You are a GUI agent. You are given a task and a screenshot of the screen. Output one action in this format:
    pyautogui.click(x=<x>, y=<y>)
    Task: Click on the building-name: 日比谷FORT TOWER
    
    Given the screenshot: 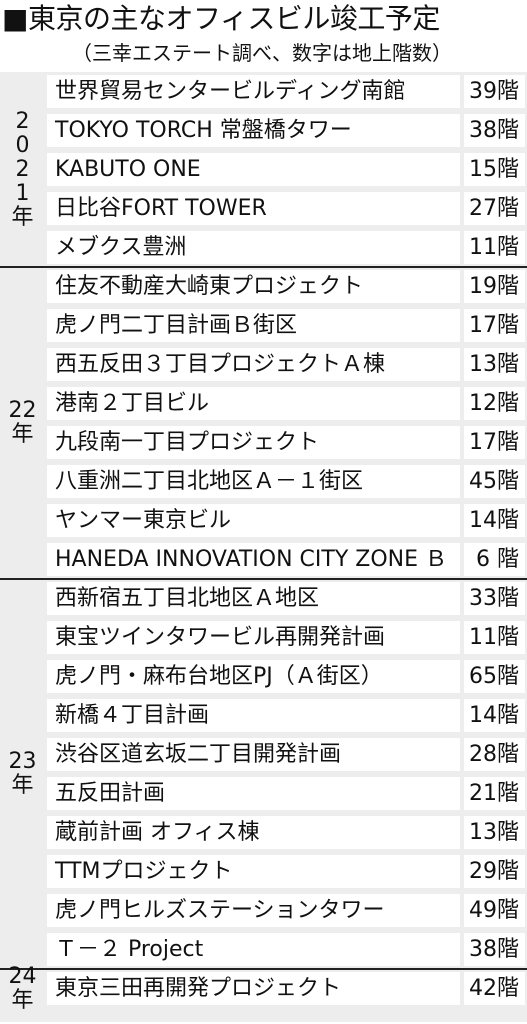 What is the action you would take?
    pyautogui.click(x=253, y=208)
    